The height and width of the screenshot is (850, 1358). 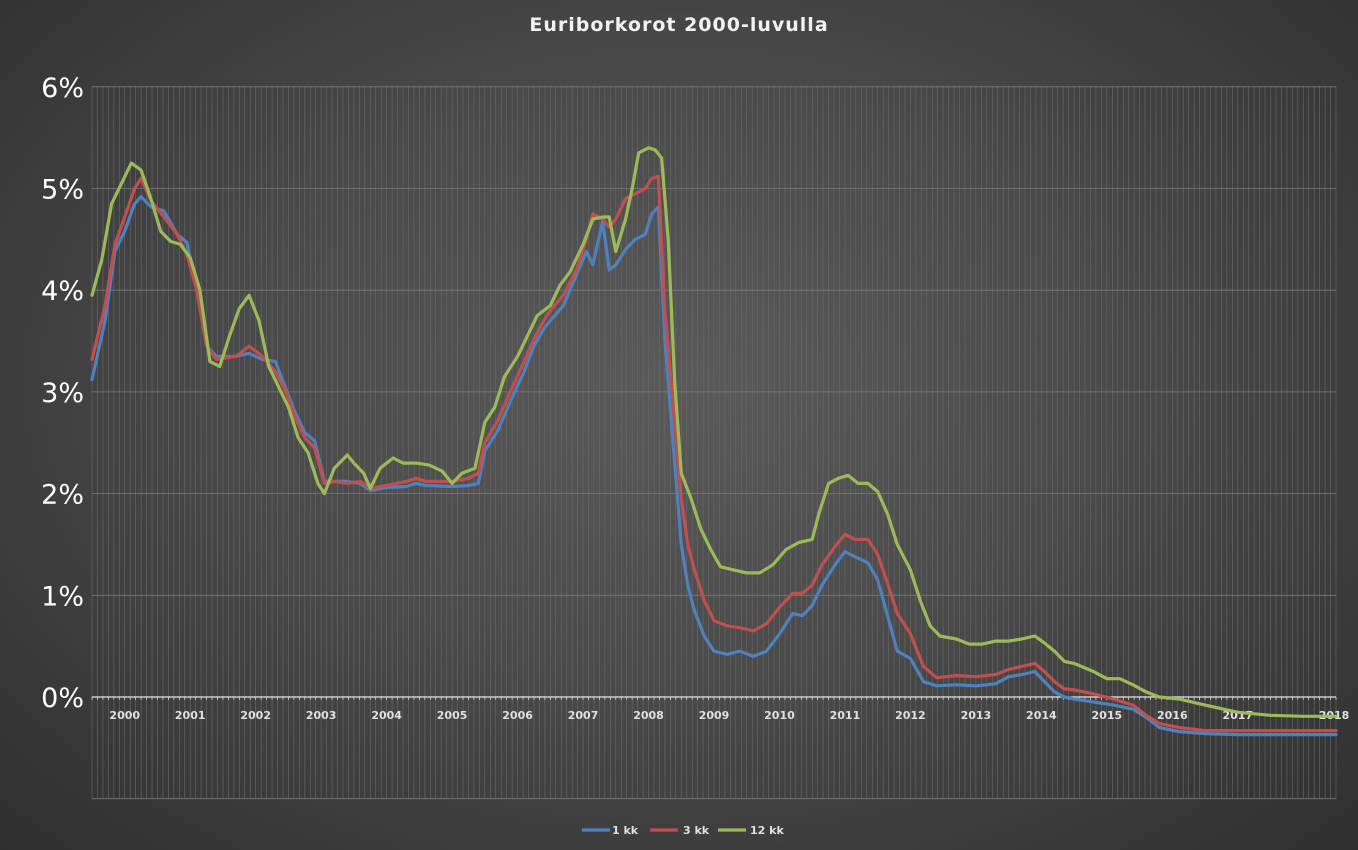 What do you see at coordinates (845, 715) in the screenshot?
I see `x-tick-label: 2011` at bounding box center [845, 715].